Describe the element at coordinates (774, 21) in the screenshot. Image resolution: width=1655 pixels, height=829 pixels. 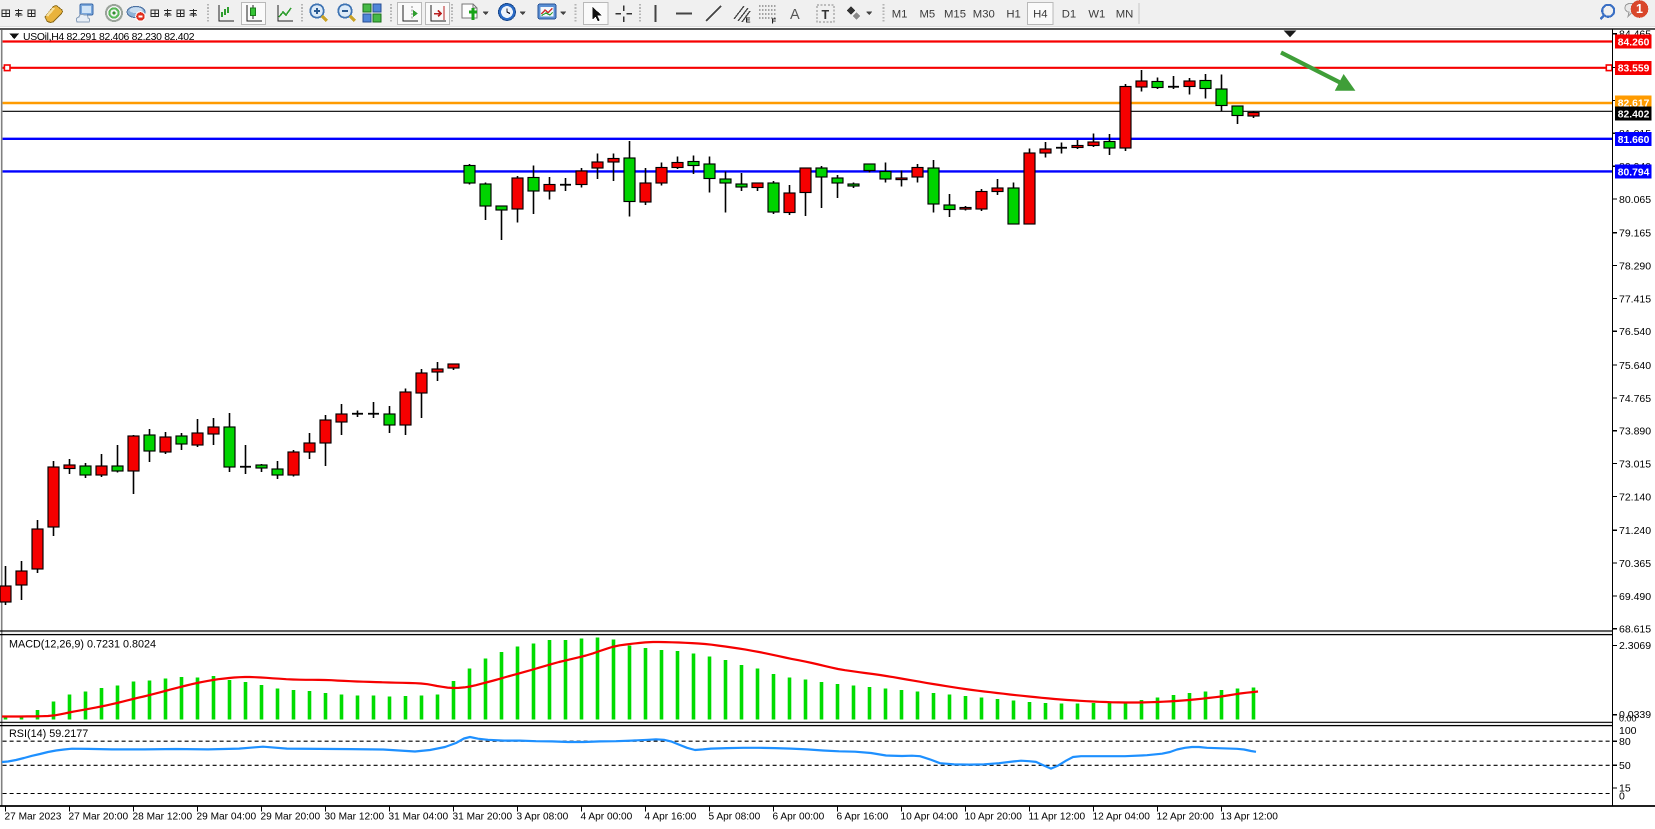
I see `svg-text: F` at that location.